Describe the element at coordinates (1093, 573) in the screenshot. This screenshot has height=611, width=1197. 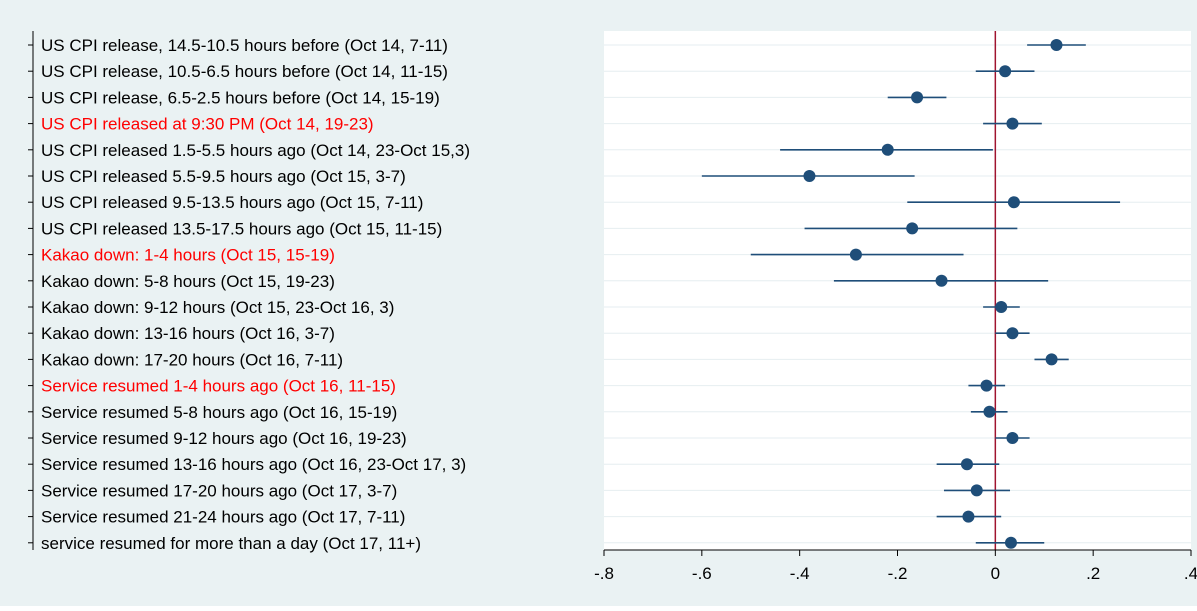
I see `x-tick-label: .2` at that location.